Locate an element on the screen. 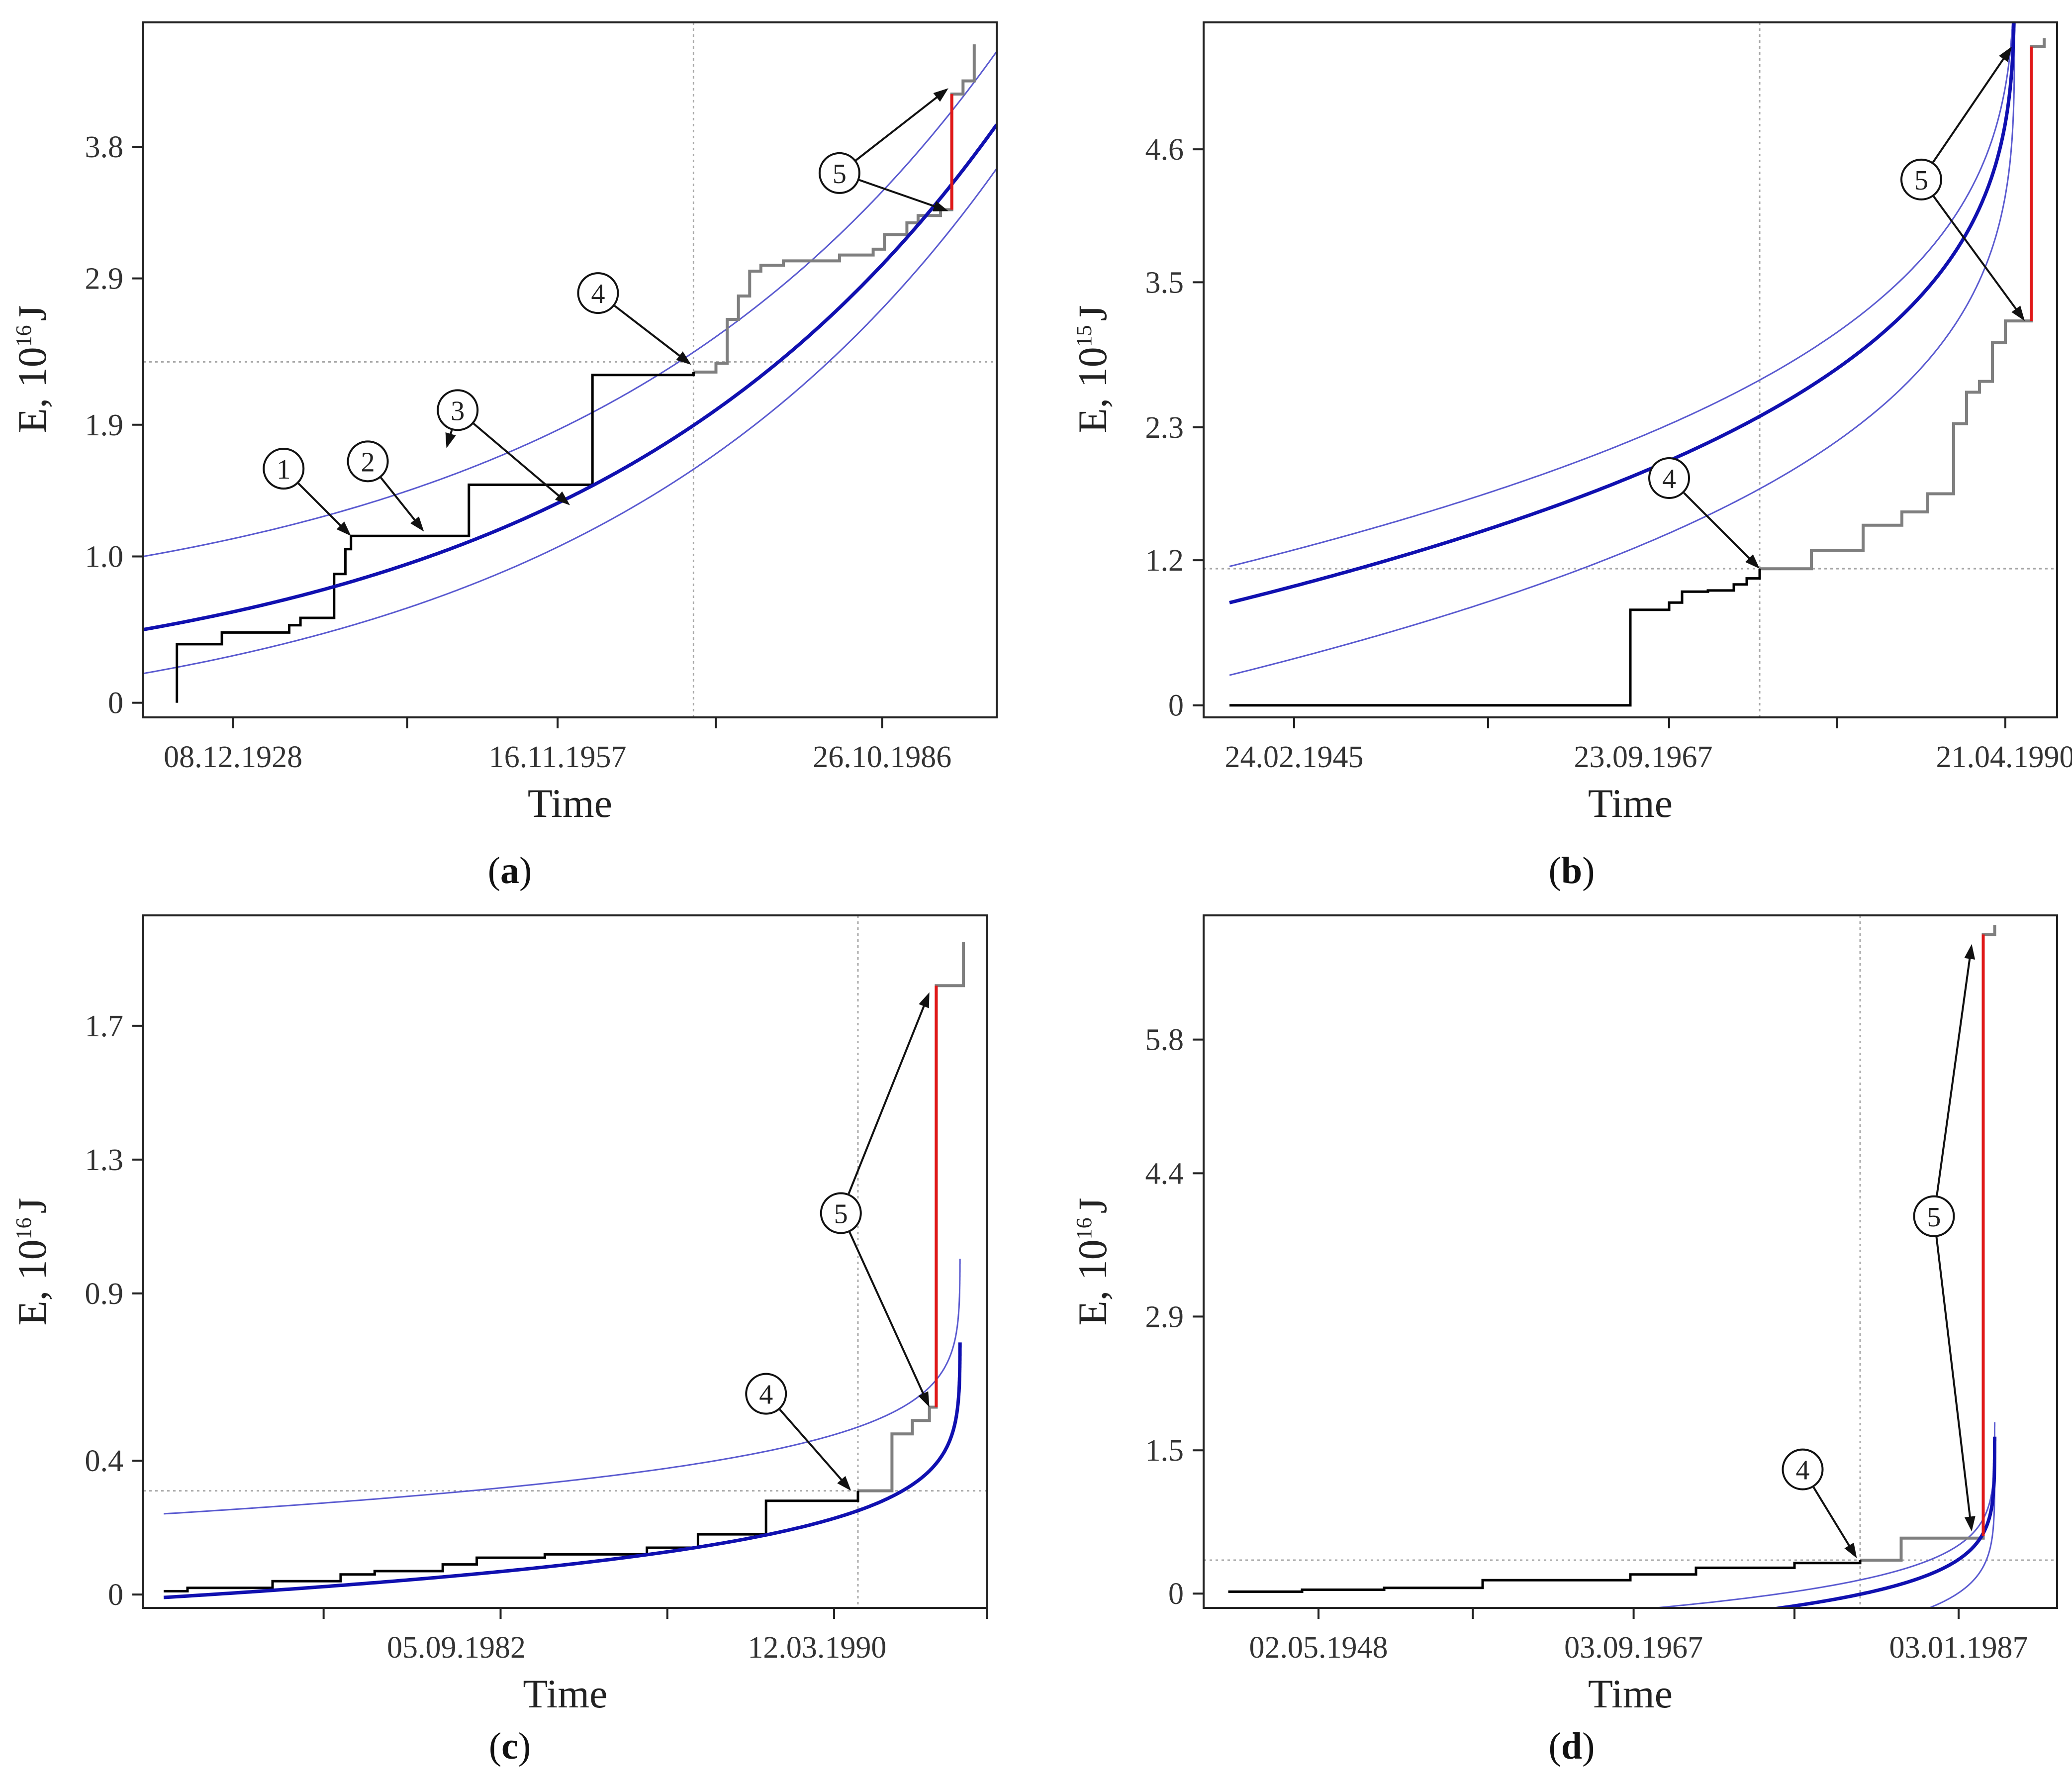 Image resolution: width=2072 pixels, height=1787 pixels. x-tick-label: 26.10.1986 is located at coordinates (882, 757).